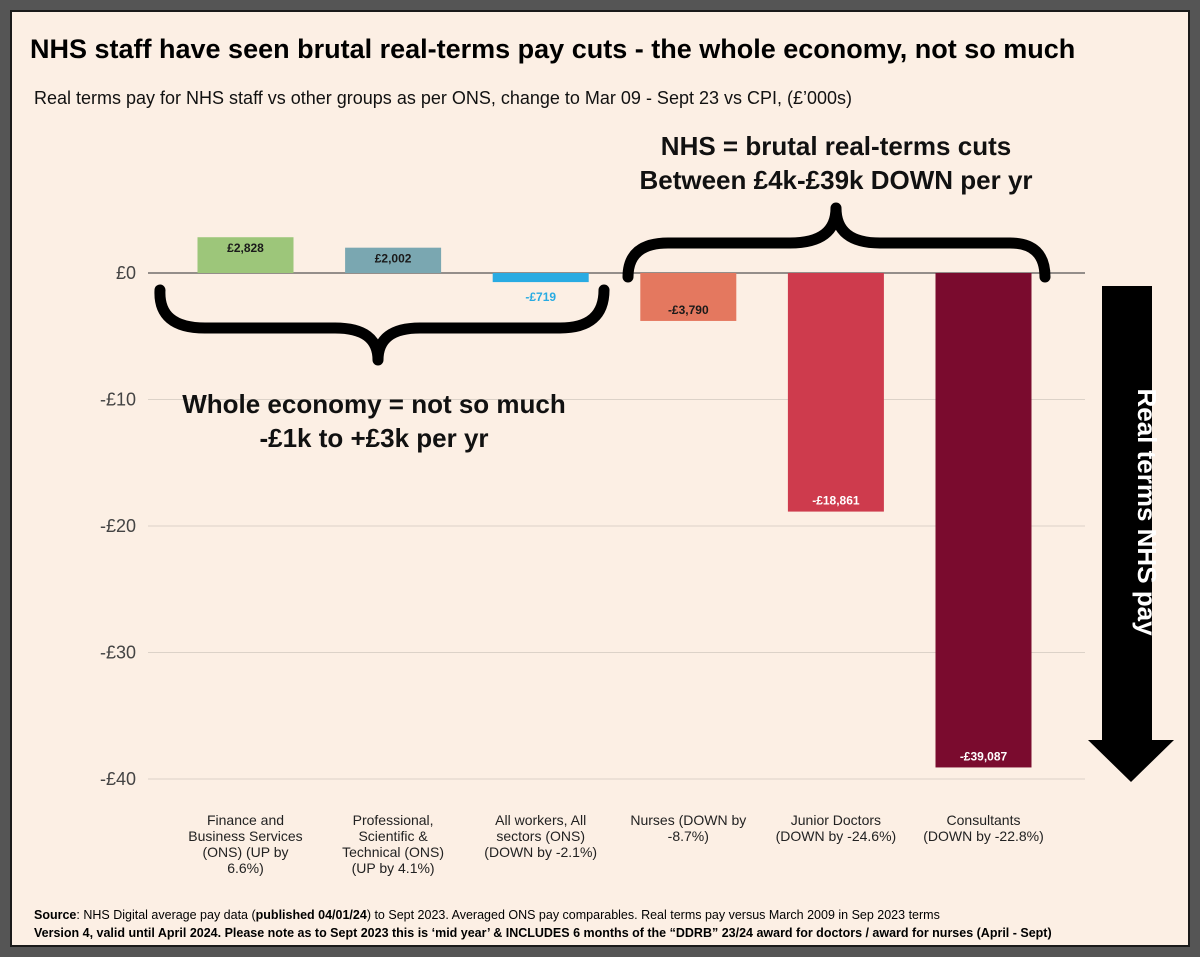  What do you see at coordinates (374, 404) in the screenshot?
I see `economy-annotation-line1: Whole economy = not so much` at bounding box center [374, 404].